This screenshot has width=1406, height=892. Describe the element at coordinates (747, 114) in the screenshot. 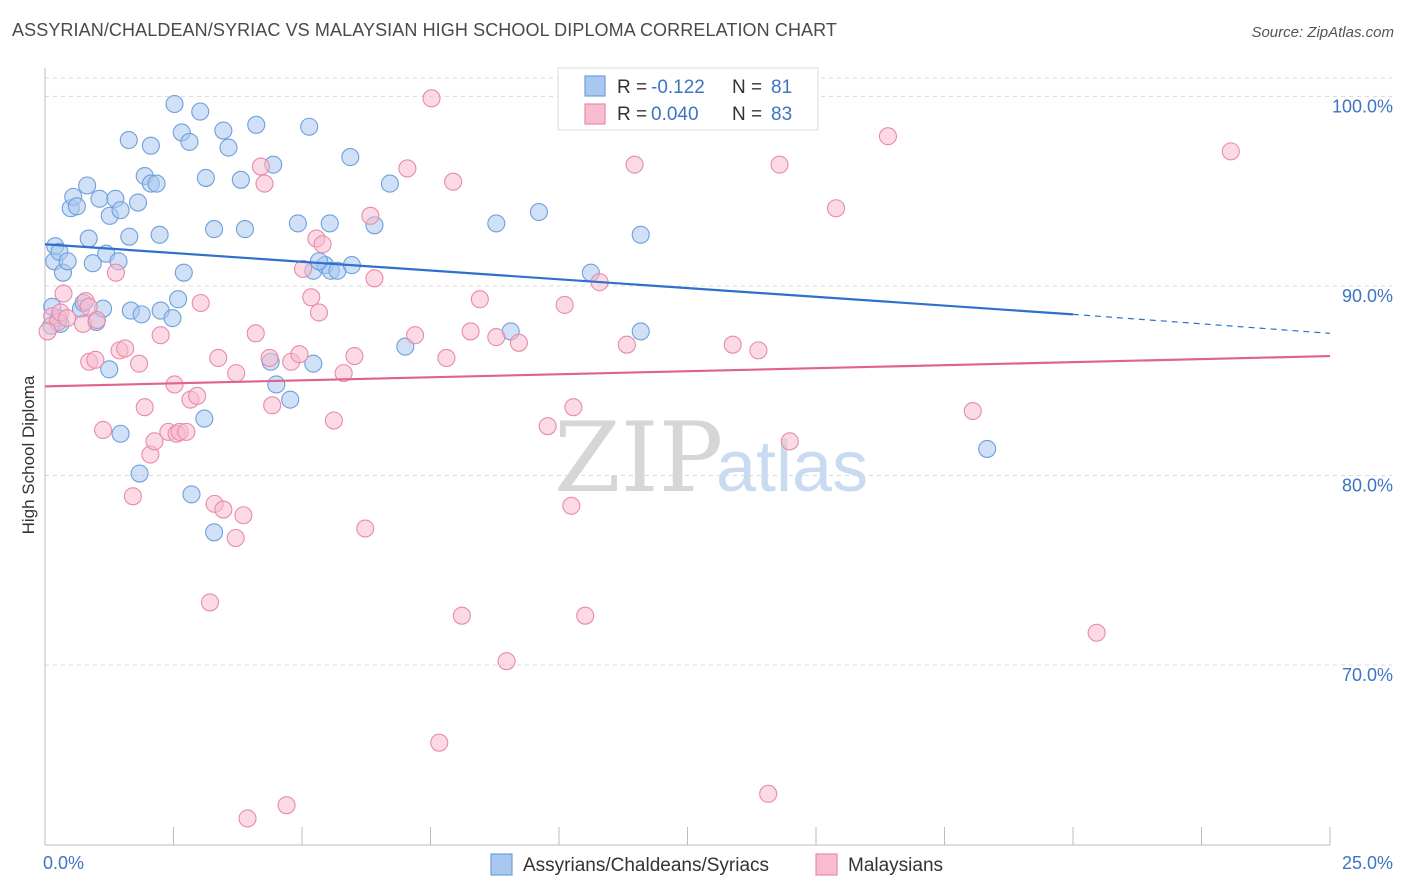

I see `stats-n-label-pink: N =` at that location.